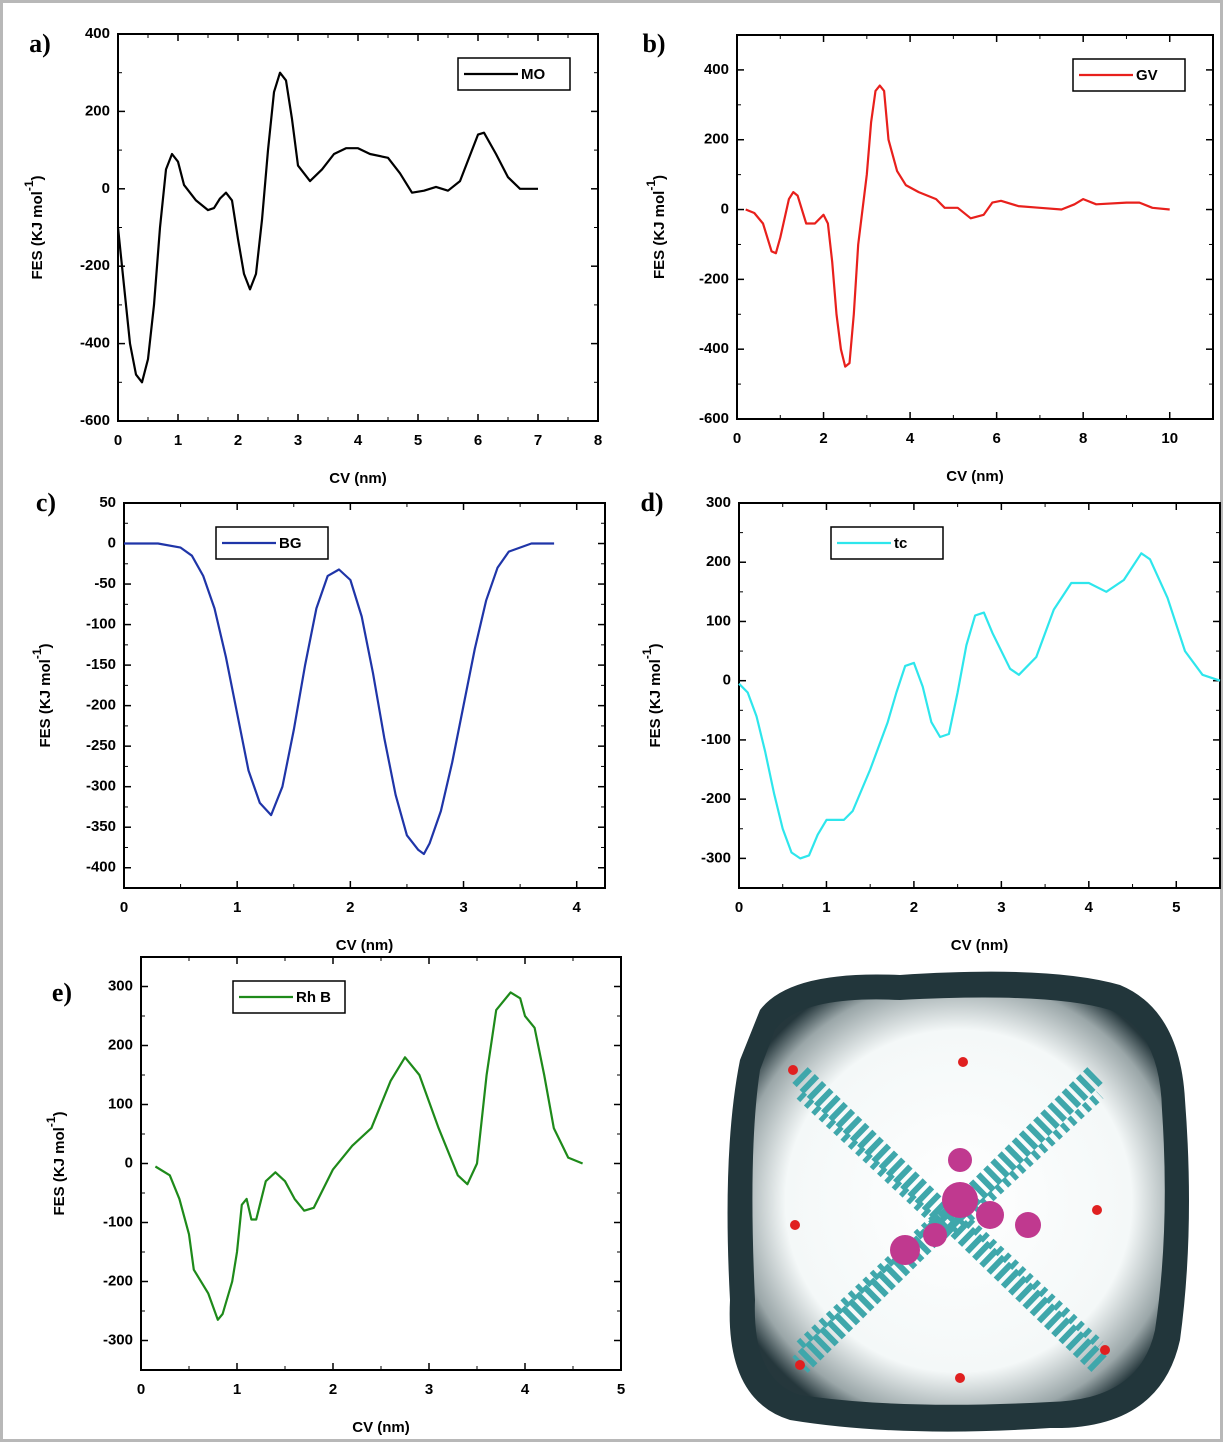 The image size is (1223, 1442). I want to click on y-tick-label: -250, so click(101, 745).